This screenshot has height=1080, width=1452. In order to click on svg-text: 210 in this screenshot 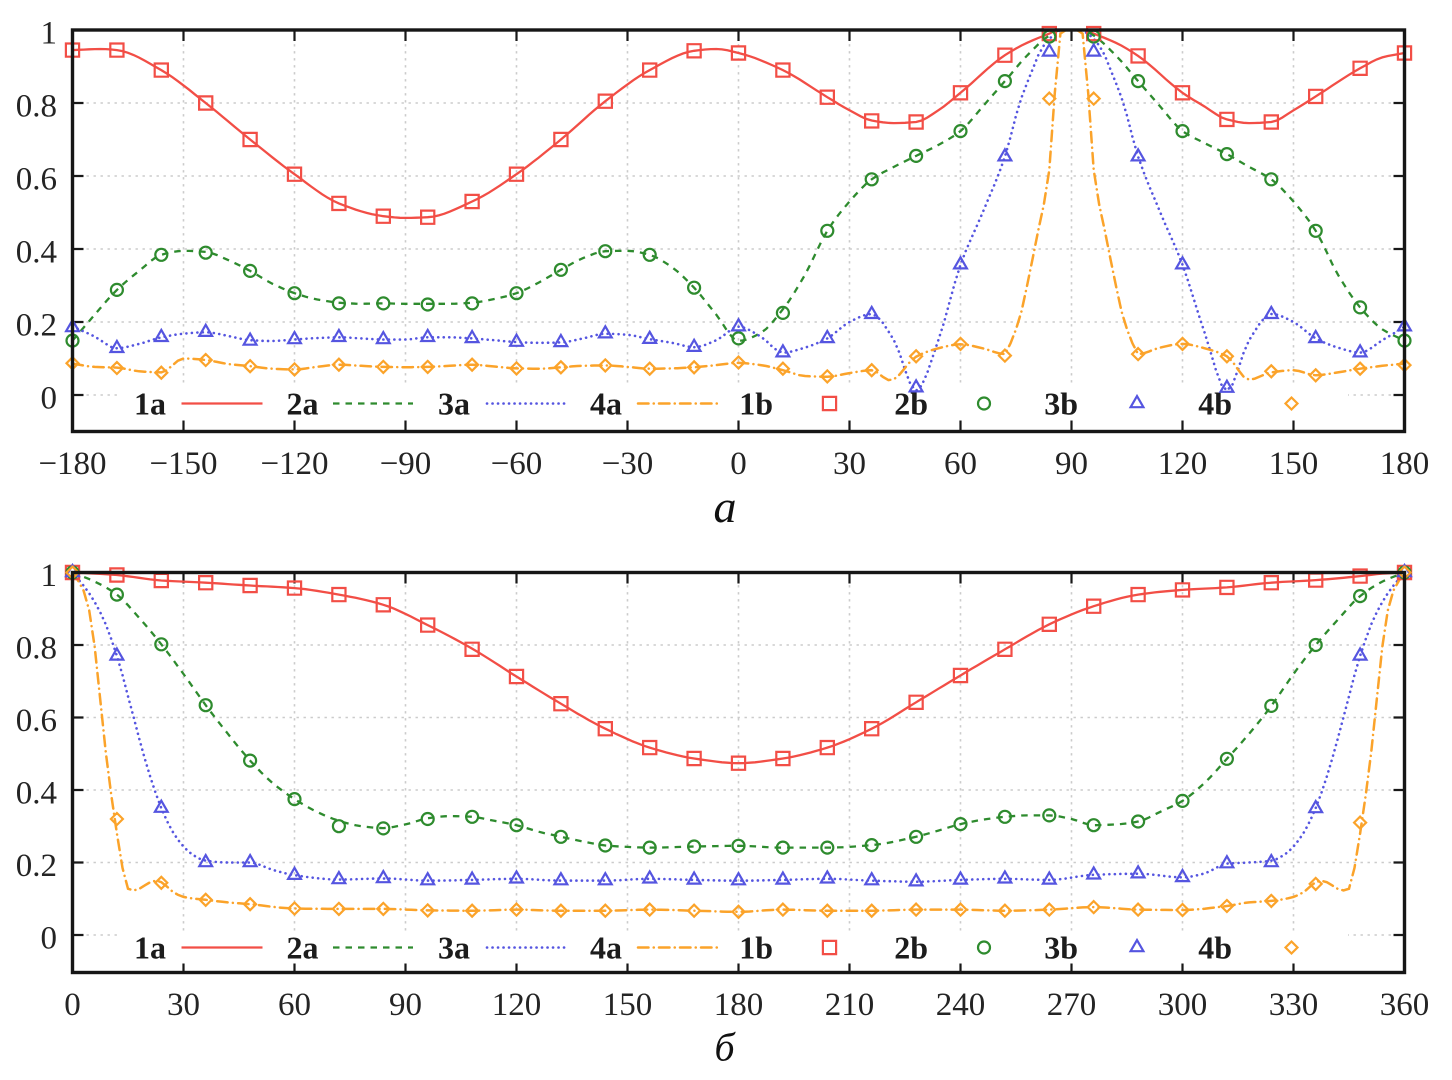, I will do `click(850, 1005)`.